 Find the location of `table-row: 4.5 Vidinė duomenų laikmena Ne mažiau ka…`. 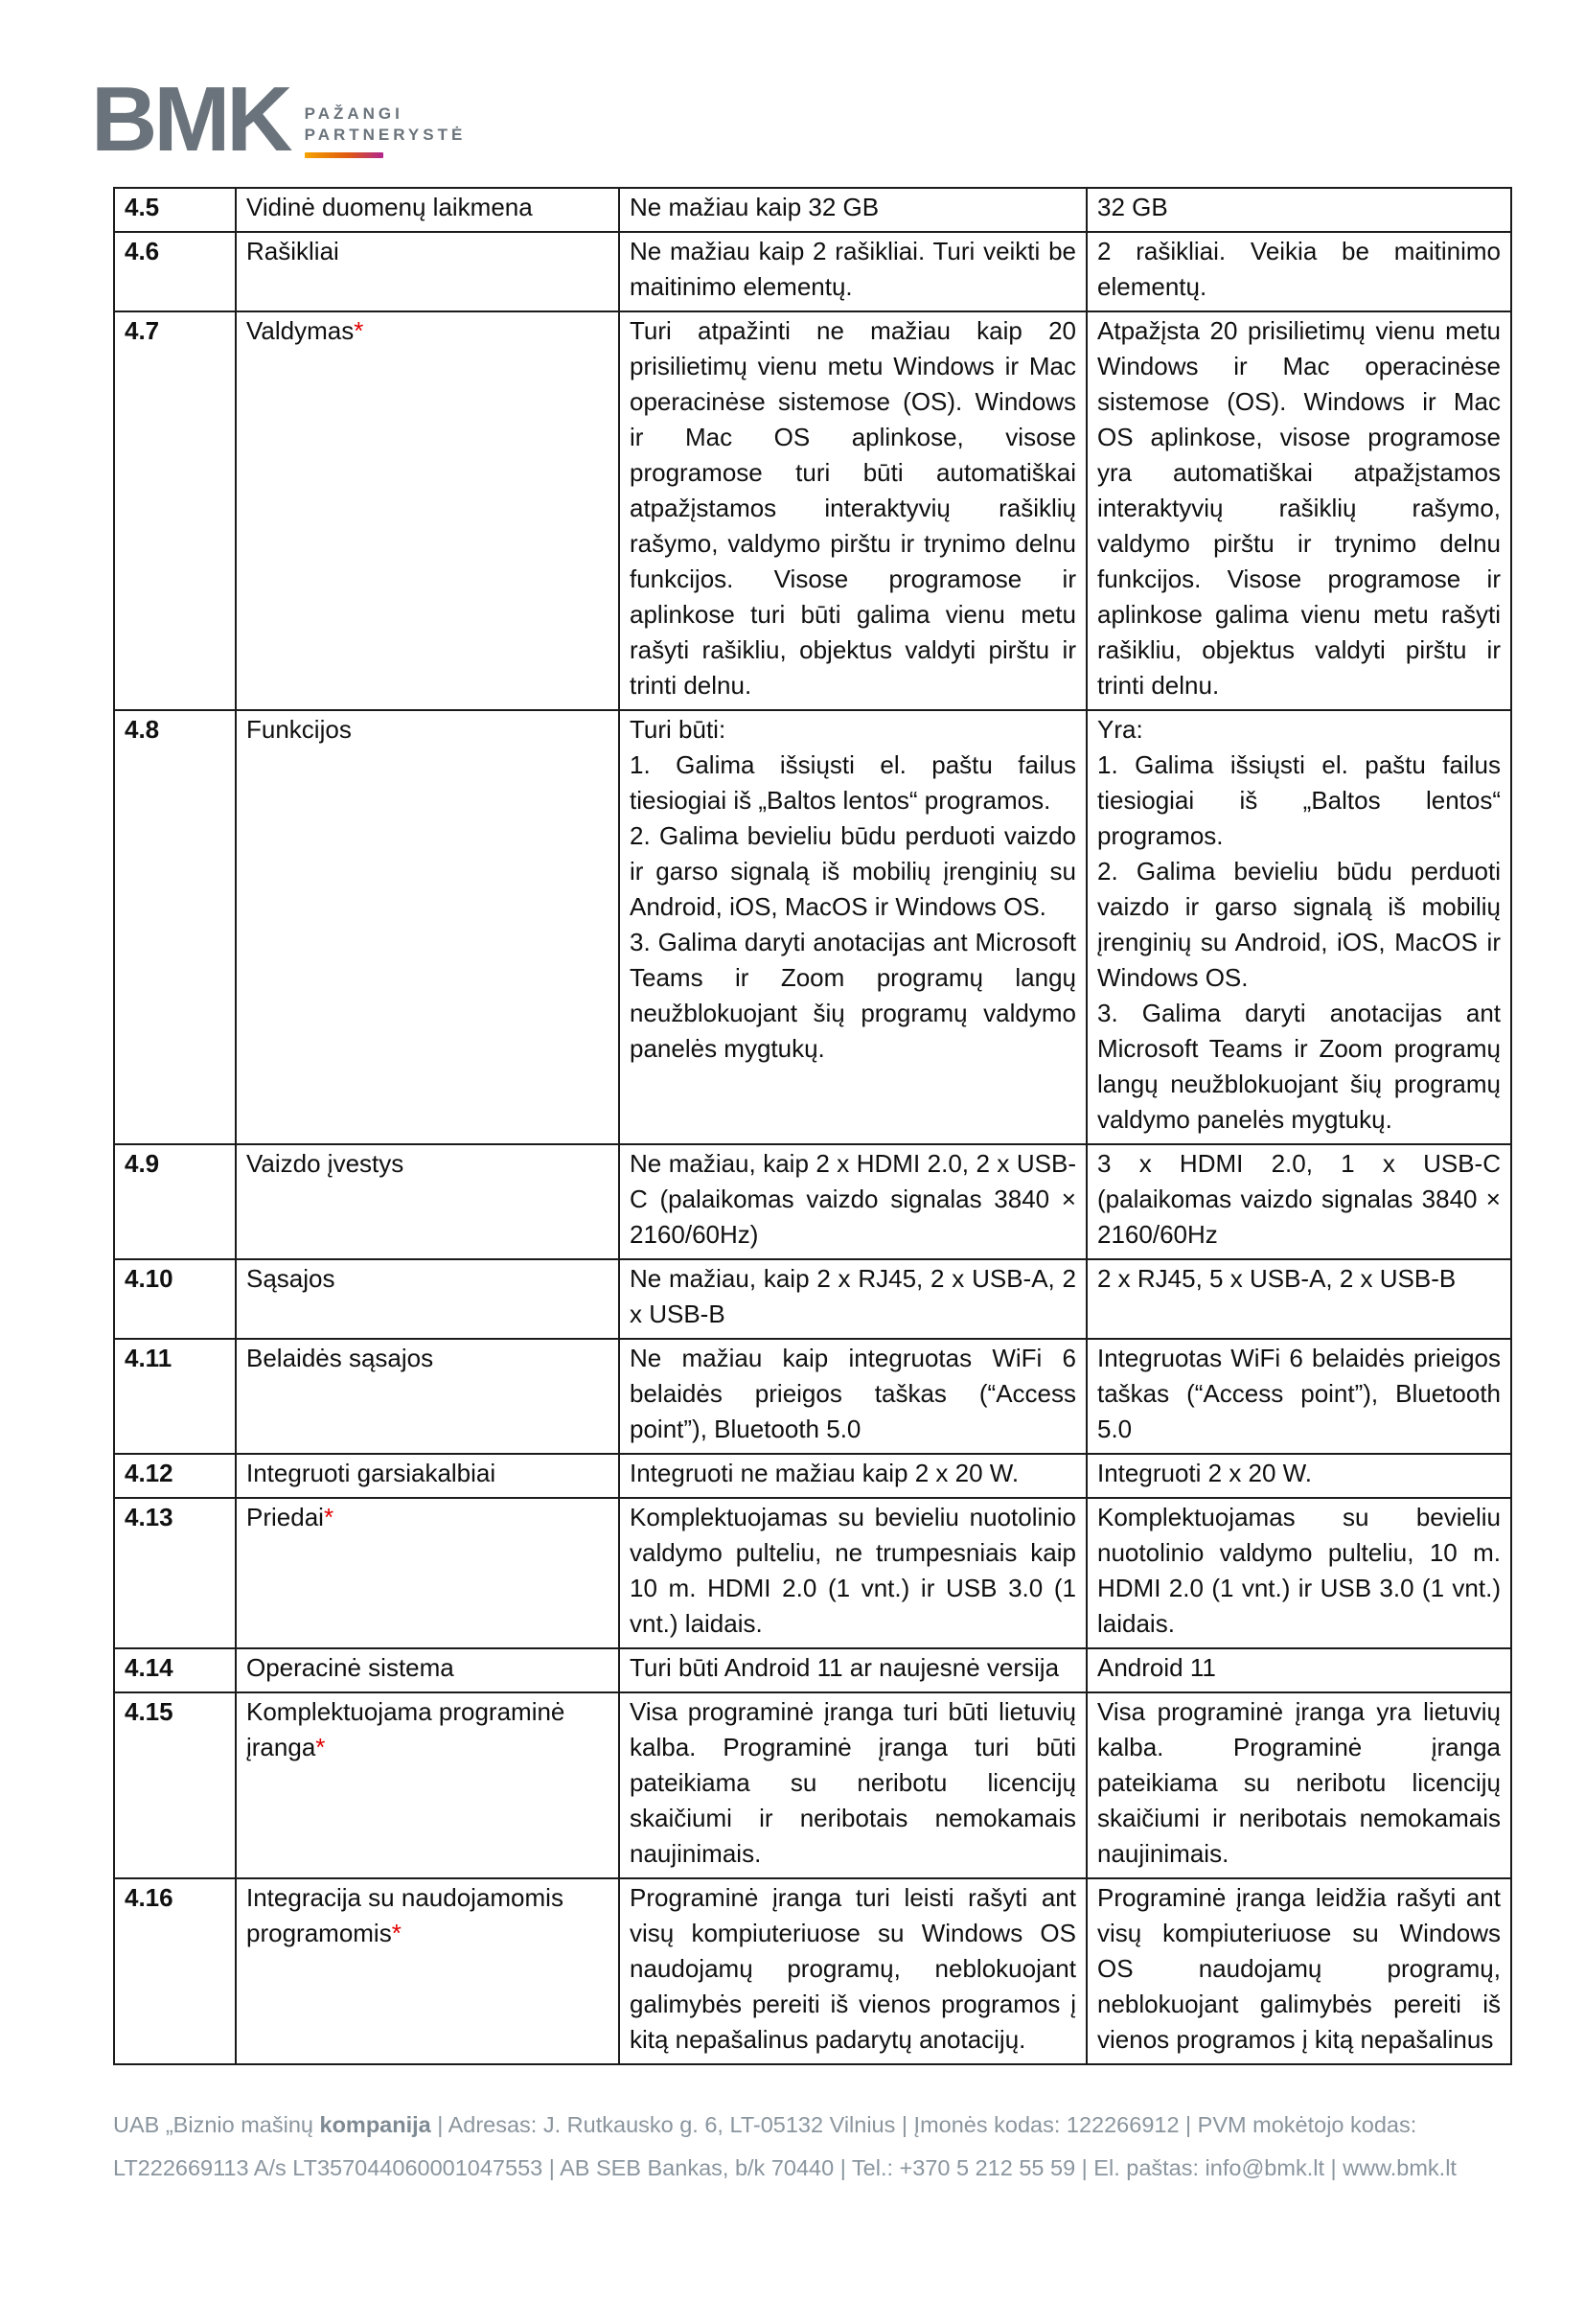

table-row: 4.5 Vidinė duomenų laikmena Ne mažiau ka… is located at coordinates (812, 210).